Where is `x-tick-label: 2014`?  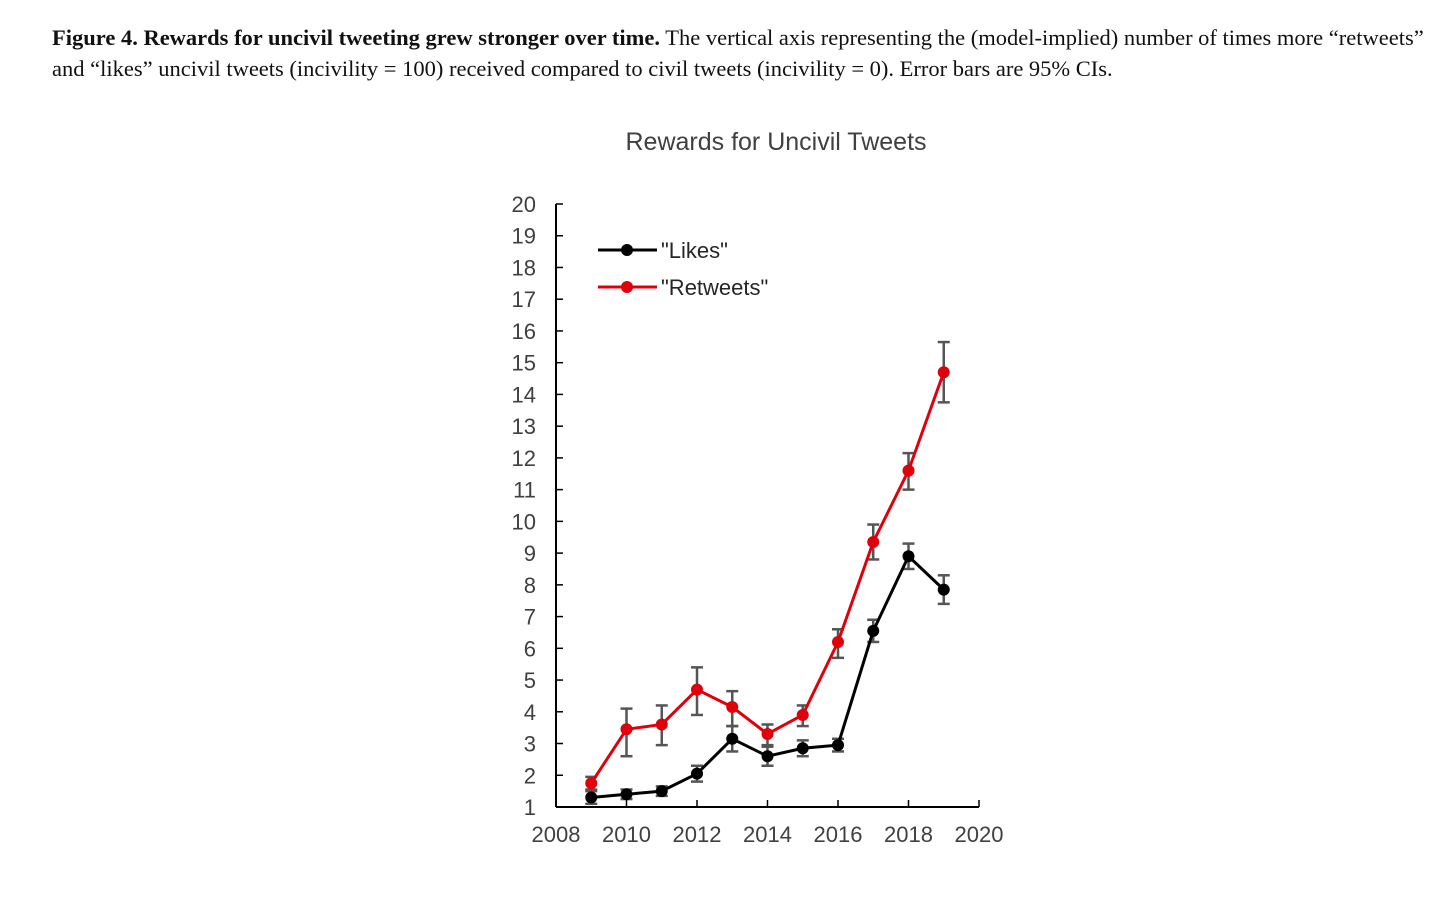
x-tick-label: 2014 is located at coordinates (767, 834).